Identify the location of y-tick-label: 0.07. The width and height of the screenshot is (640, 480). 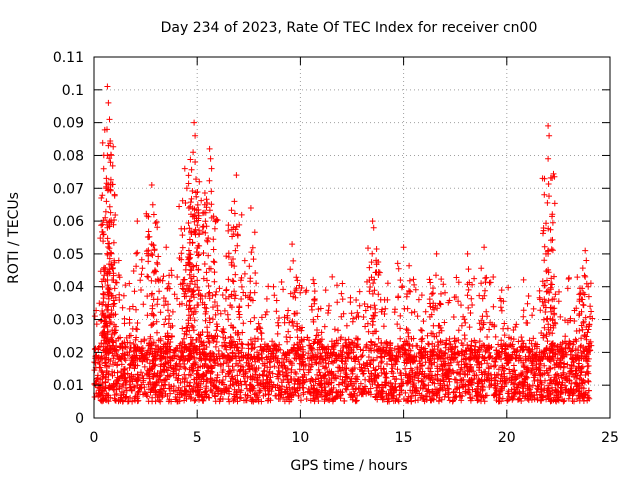
(68, 189).